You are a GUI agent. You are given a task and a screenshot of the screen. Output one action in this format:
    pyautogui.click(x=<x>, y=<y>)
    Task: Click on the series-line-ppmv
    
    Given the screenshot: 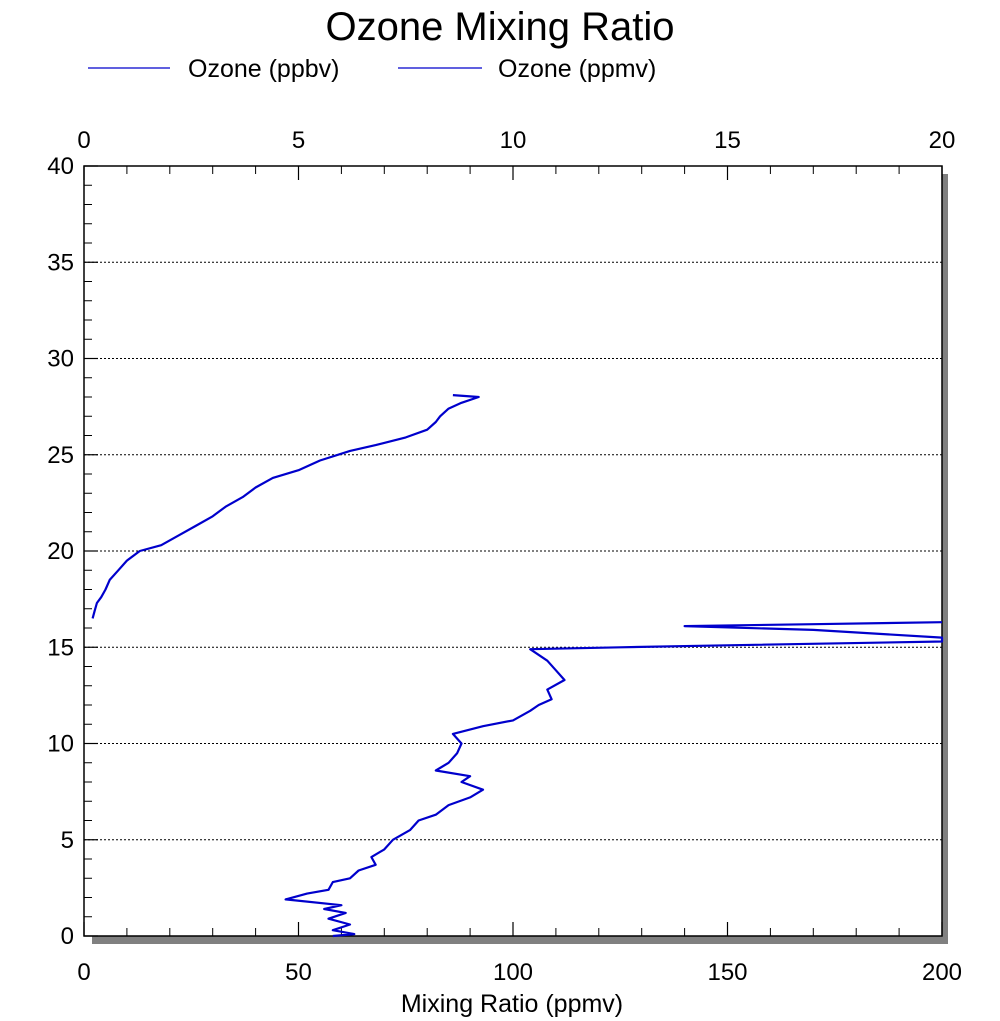 What is the action you would take?
    pyautogui.click(x=285, y=506)
    